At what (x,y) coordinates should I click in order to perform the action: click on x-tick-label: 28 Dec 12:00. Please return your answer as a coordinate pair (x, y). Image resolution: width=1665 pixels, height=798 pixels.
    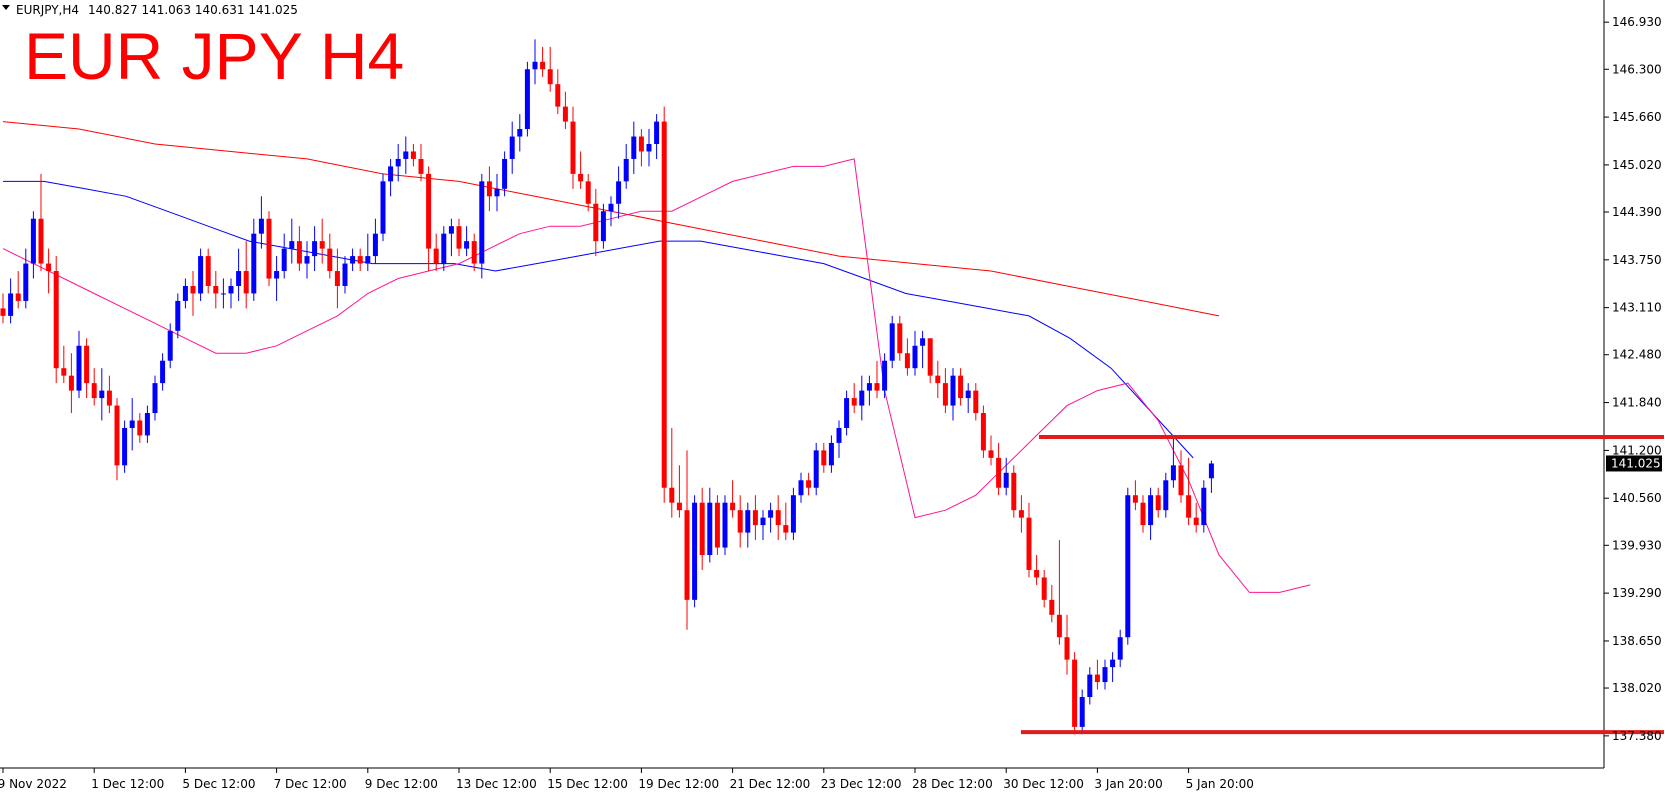
    Looking at the image, I should click on (952, 784).